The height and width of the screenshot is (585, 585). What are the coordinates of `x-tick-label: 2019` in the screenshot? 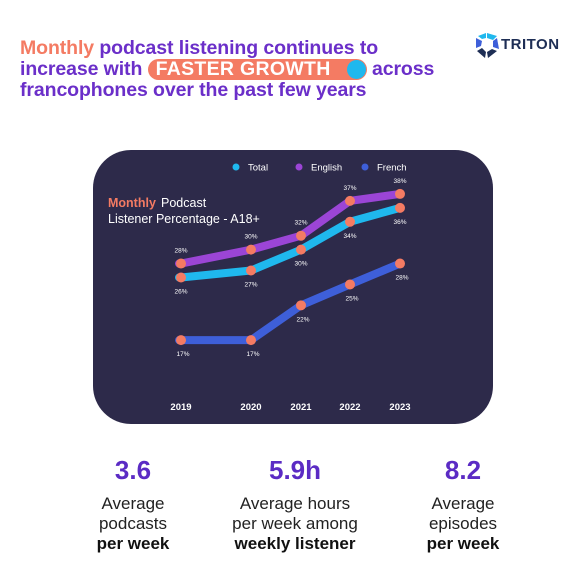 It's located at (180, 407).